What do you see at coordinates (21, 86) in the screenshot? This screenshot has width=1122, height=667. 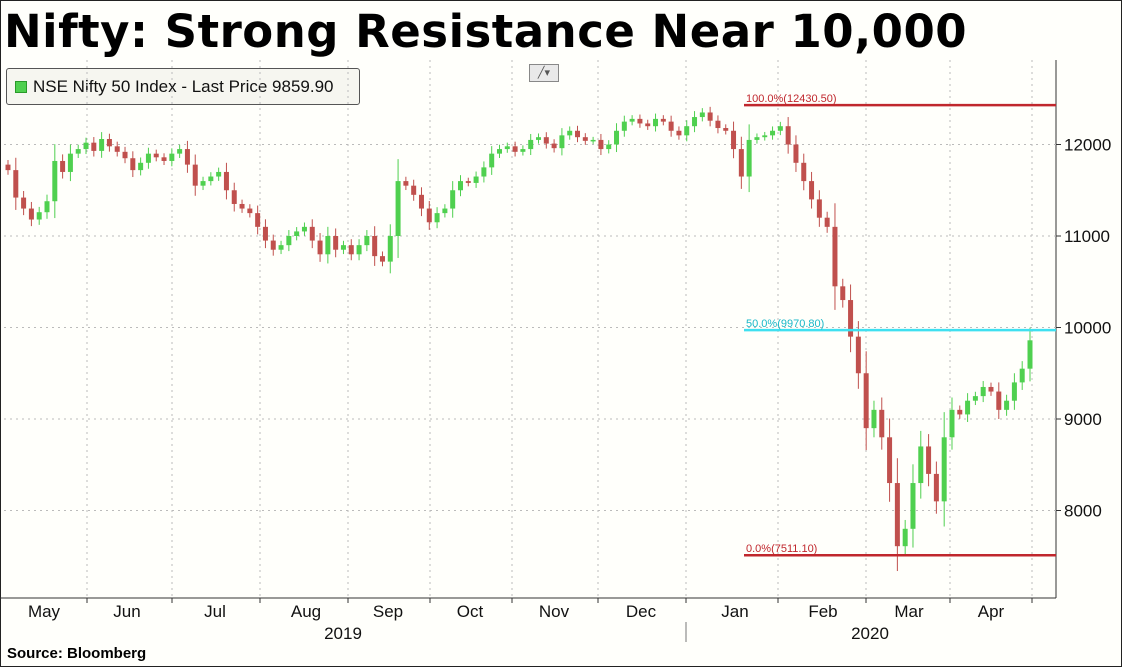 I see `legend-swatch` at bounding box center [21, 86].